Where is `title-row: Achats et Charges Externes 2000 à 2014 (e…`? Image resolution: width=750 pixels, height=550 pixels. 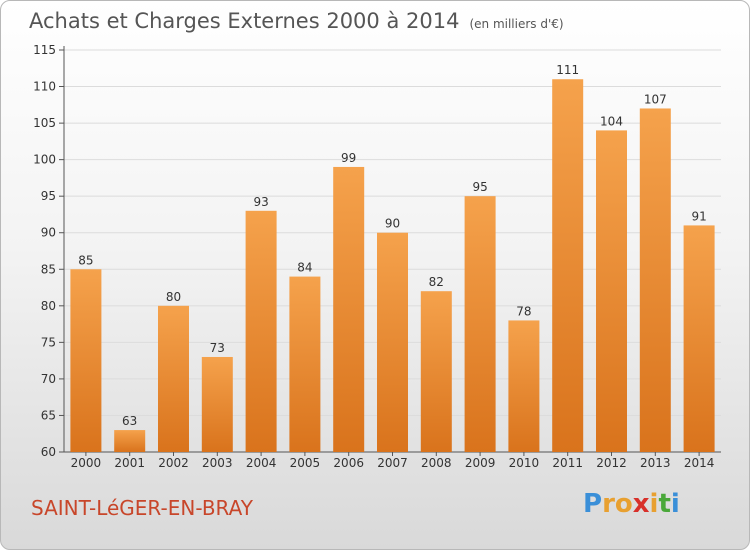
title-row: Achats et Charges Externes 2000 à 2014 (e… is located at coordinates (296, 21).